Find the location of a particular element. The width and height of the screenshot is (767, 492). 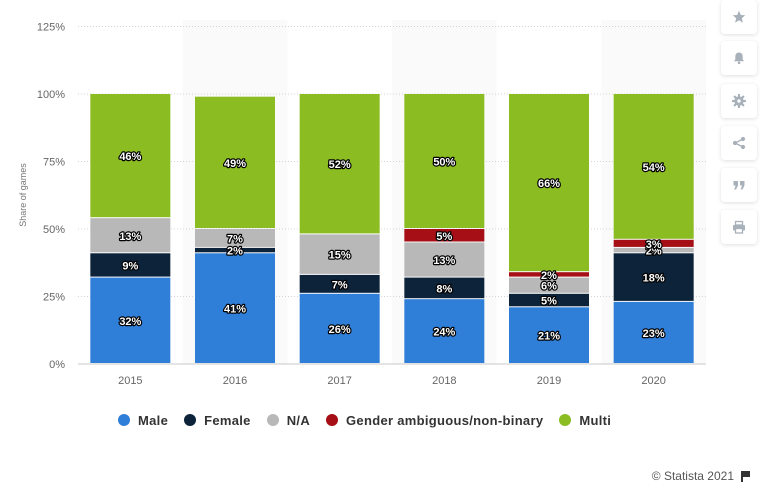

quote-icon is located at coordinates (739, 185).